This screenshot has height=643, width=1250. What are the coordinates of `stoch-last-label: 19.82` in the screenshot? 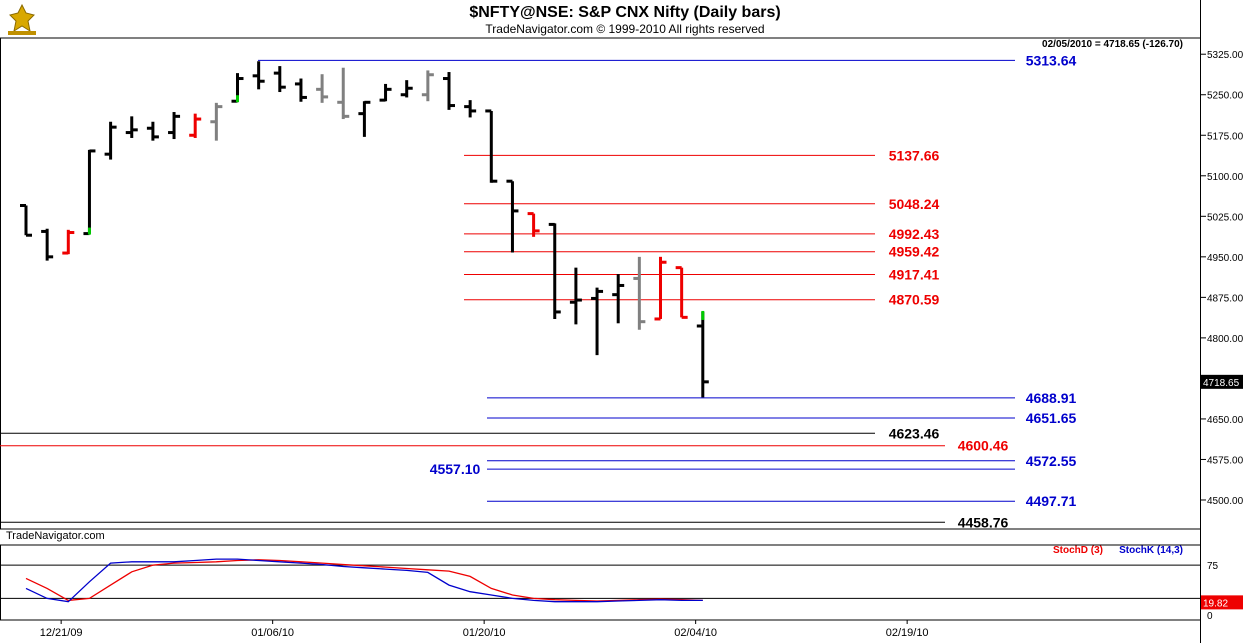 It's located at (1215, 603).